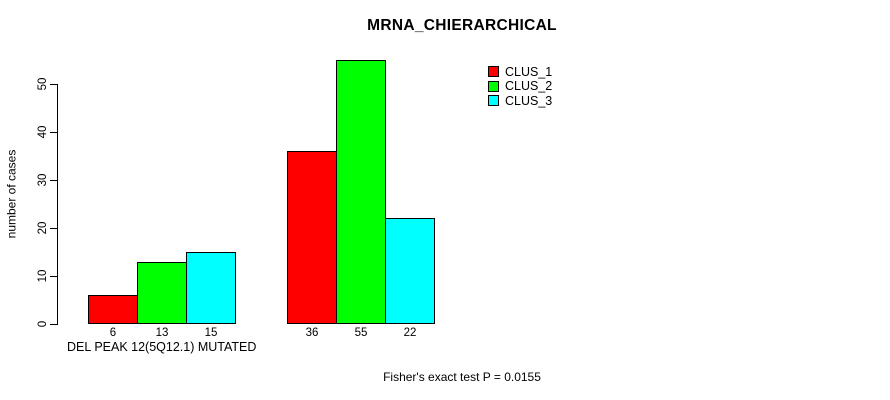 The image size is (890, 400). Describe the element at coordinates (43, 228) in the screenshot. I see `y-axis-tick-label: 20` at that location.